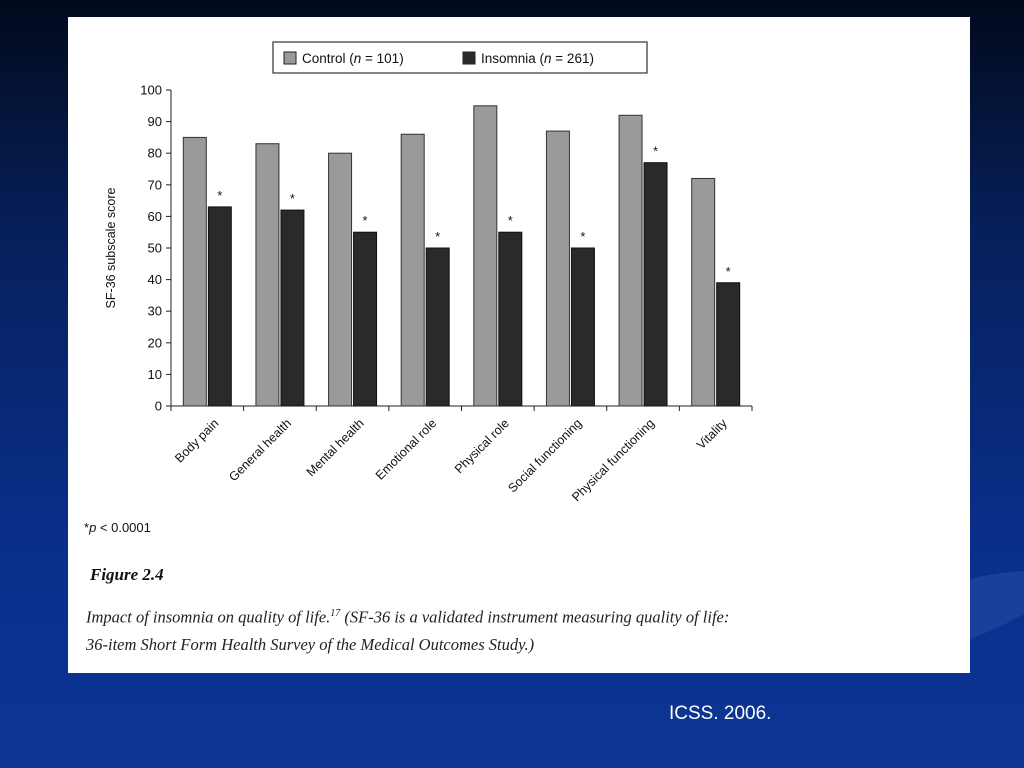 Image resolution: width=1024 pixels, height=768 pixels. Describe the element at coordinates (155, 374) in the screenshot. I see `y-tick-label: 10` at that location.